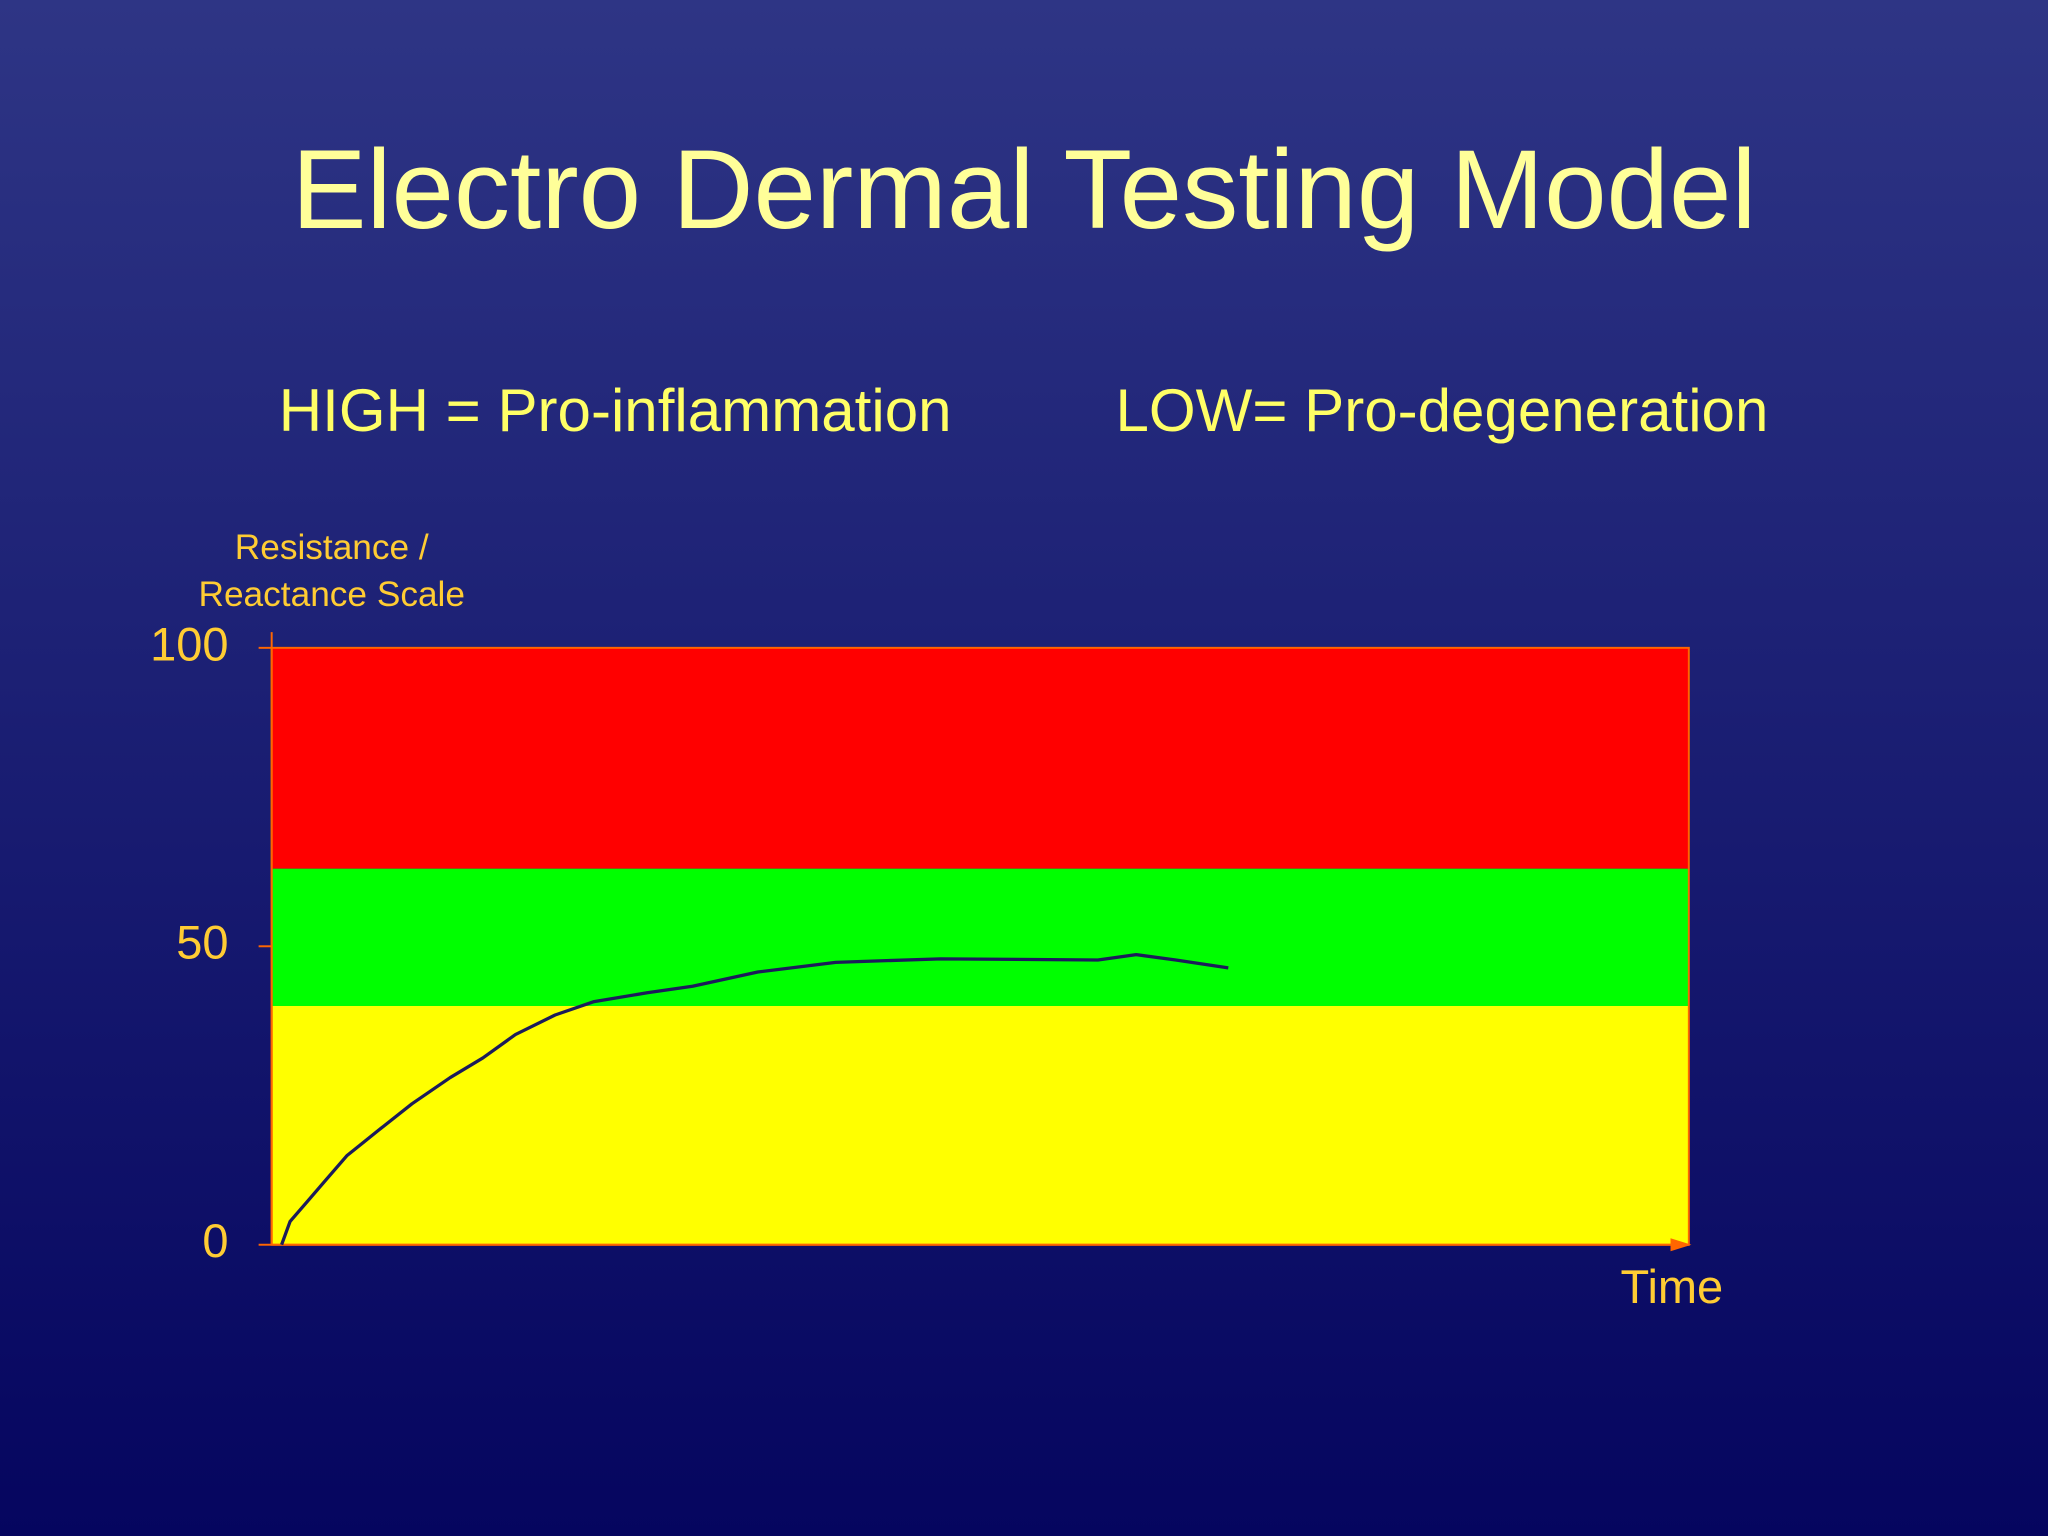 This screenshot has height=1536, width=2048. I want to click on y-tick-label: 100, so click(189, 643).